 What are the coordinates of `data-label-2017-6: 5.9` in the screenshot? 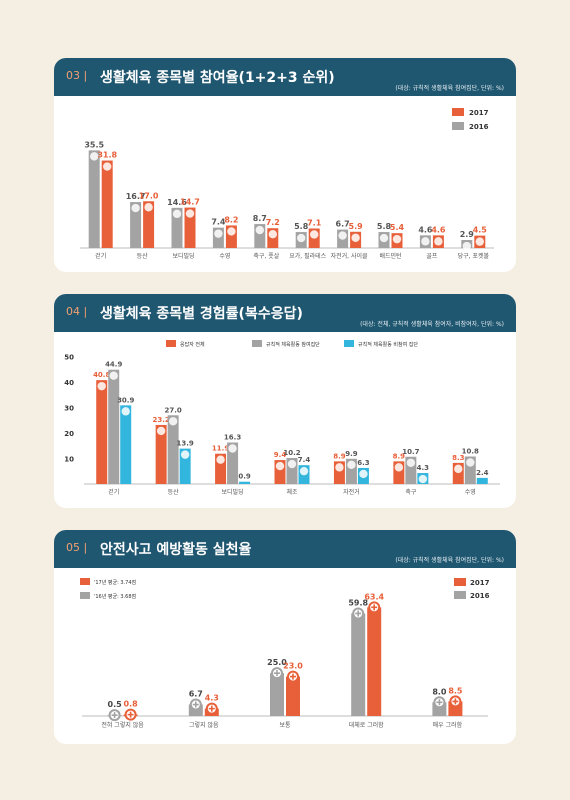 It's located at (356, 226).